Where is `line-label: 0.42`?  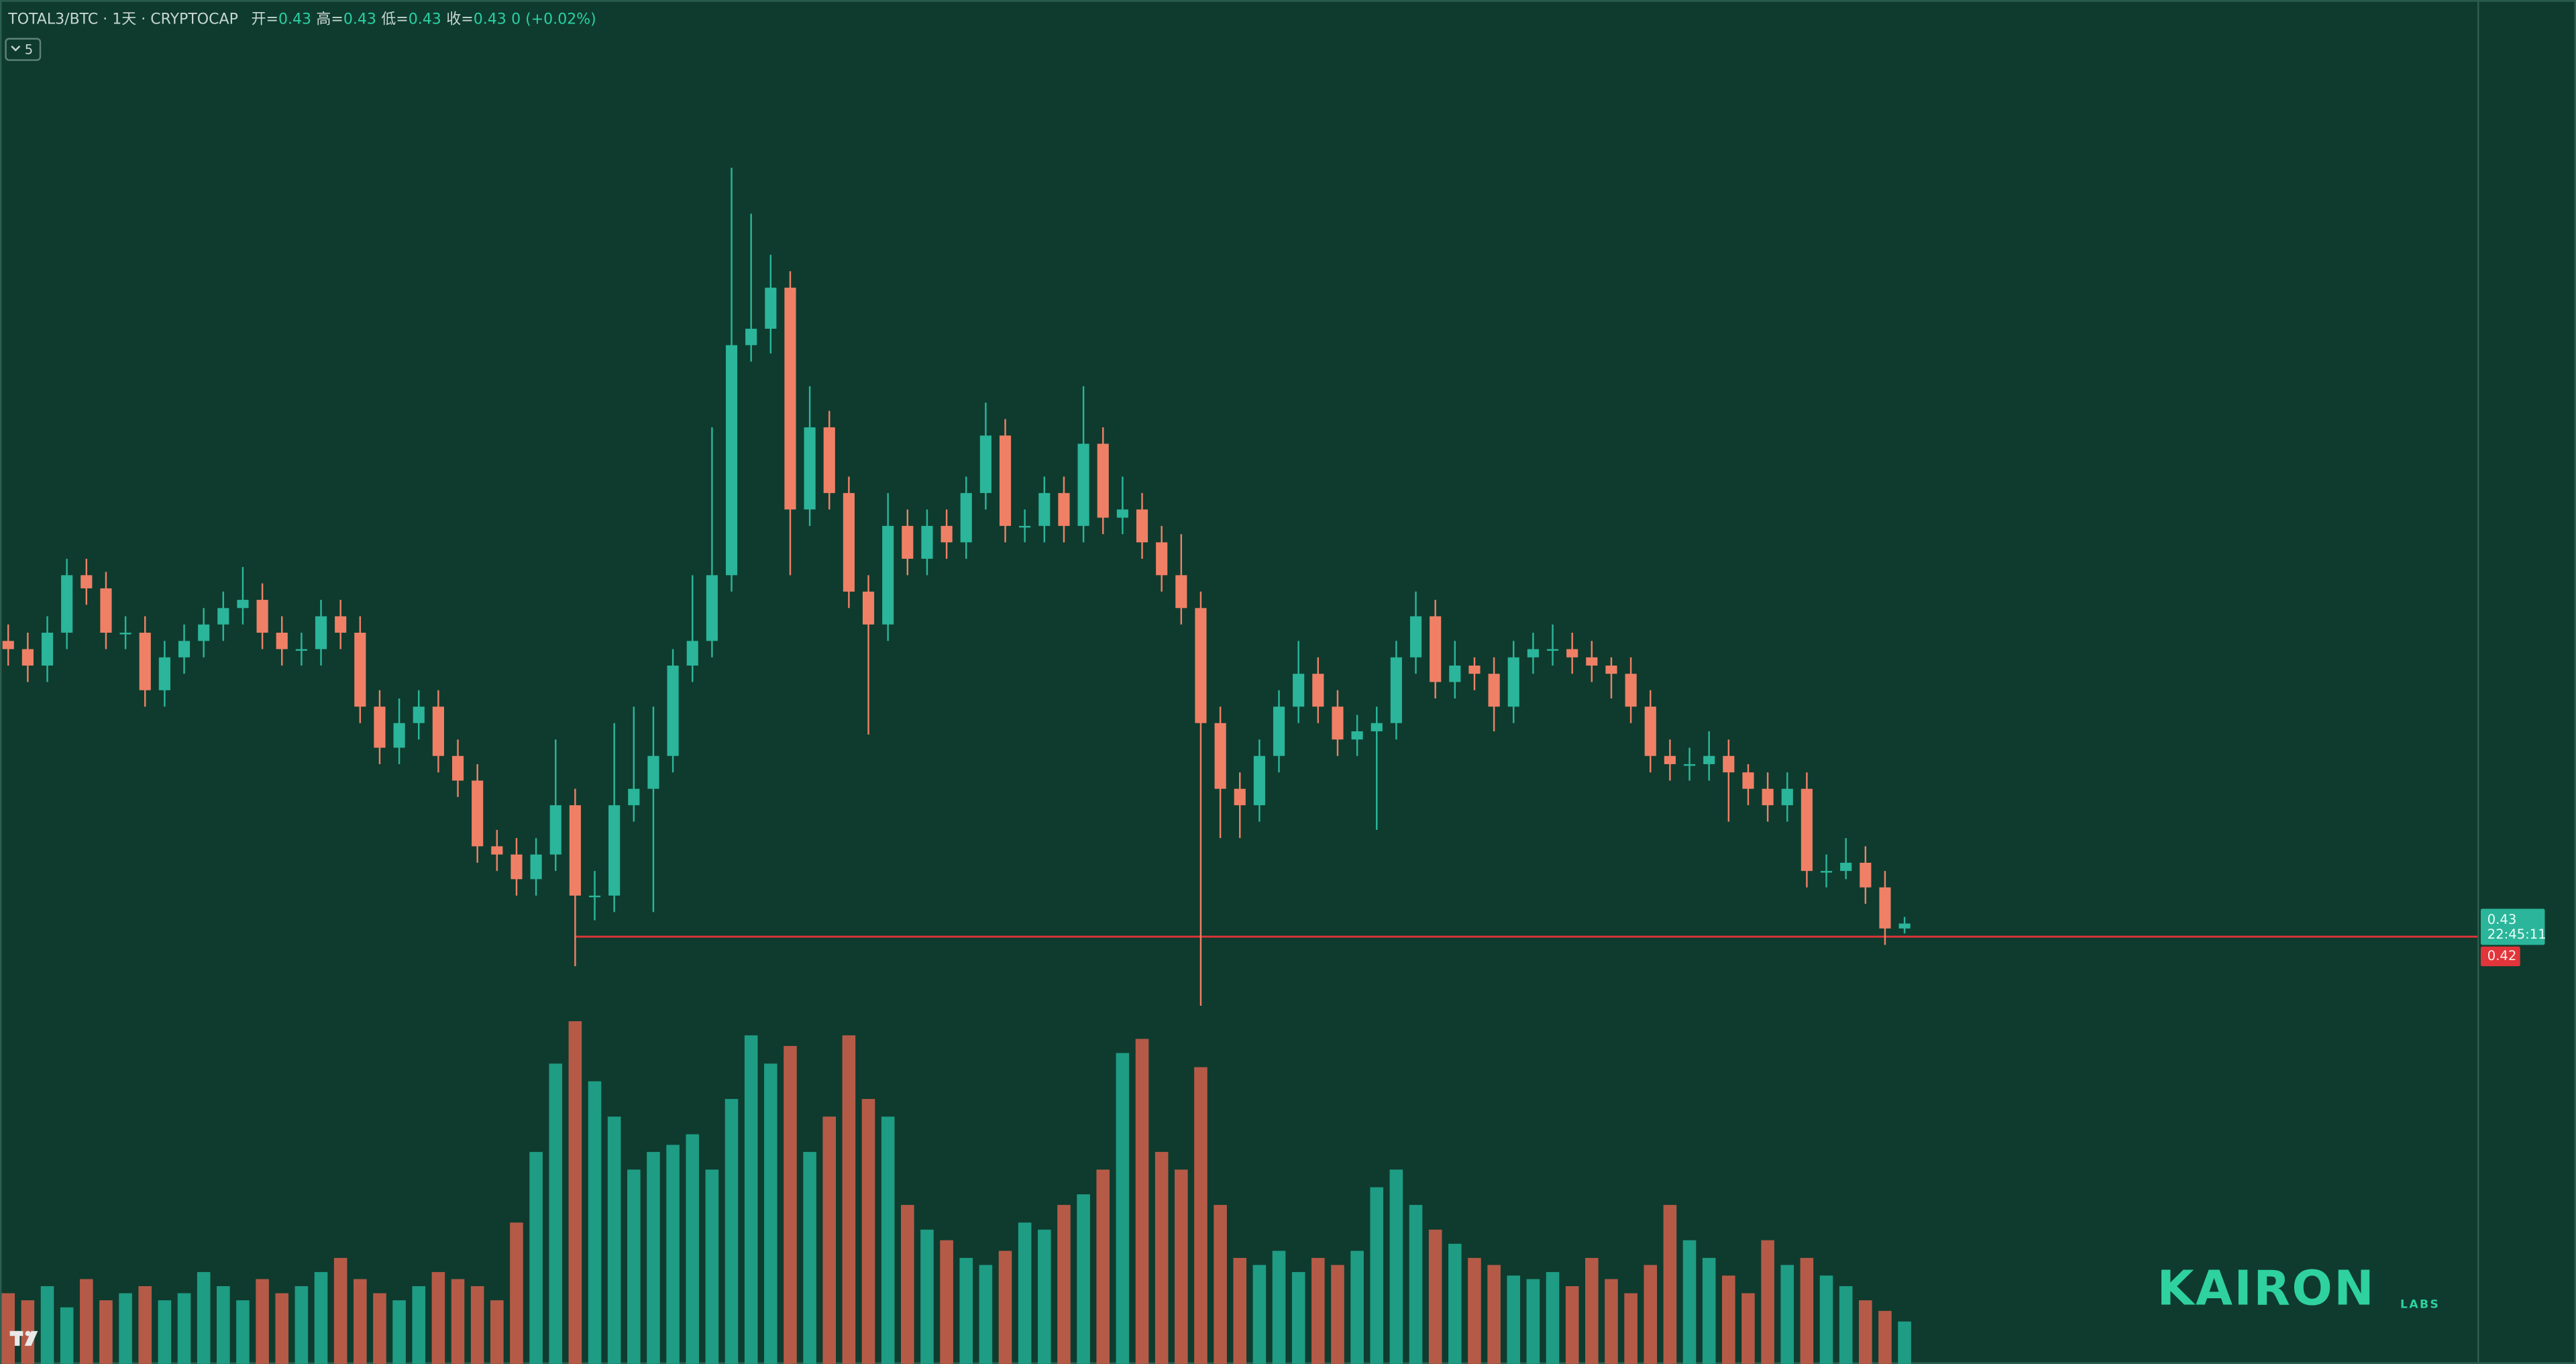
line-label: 0.42 is located at coordinates (2502, 955).